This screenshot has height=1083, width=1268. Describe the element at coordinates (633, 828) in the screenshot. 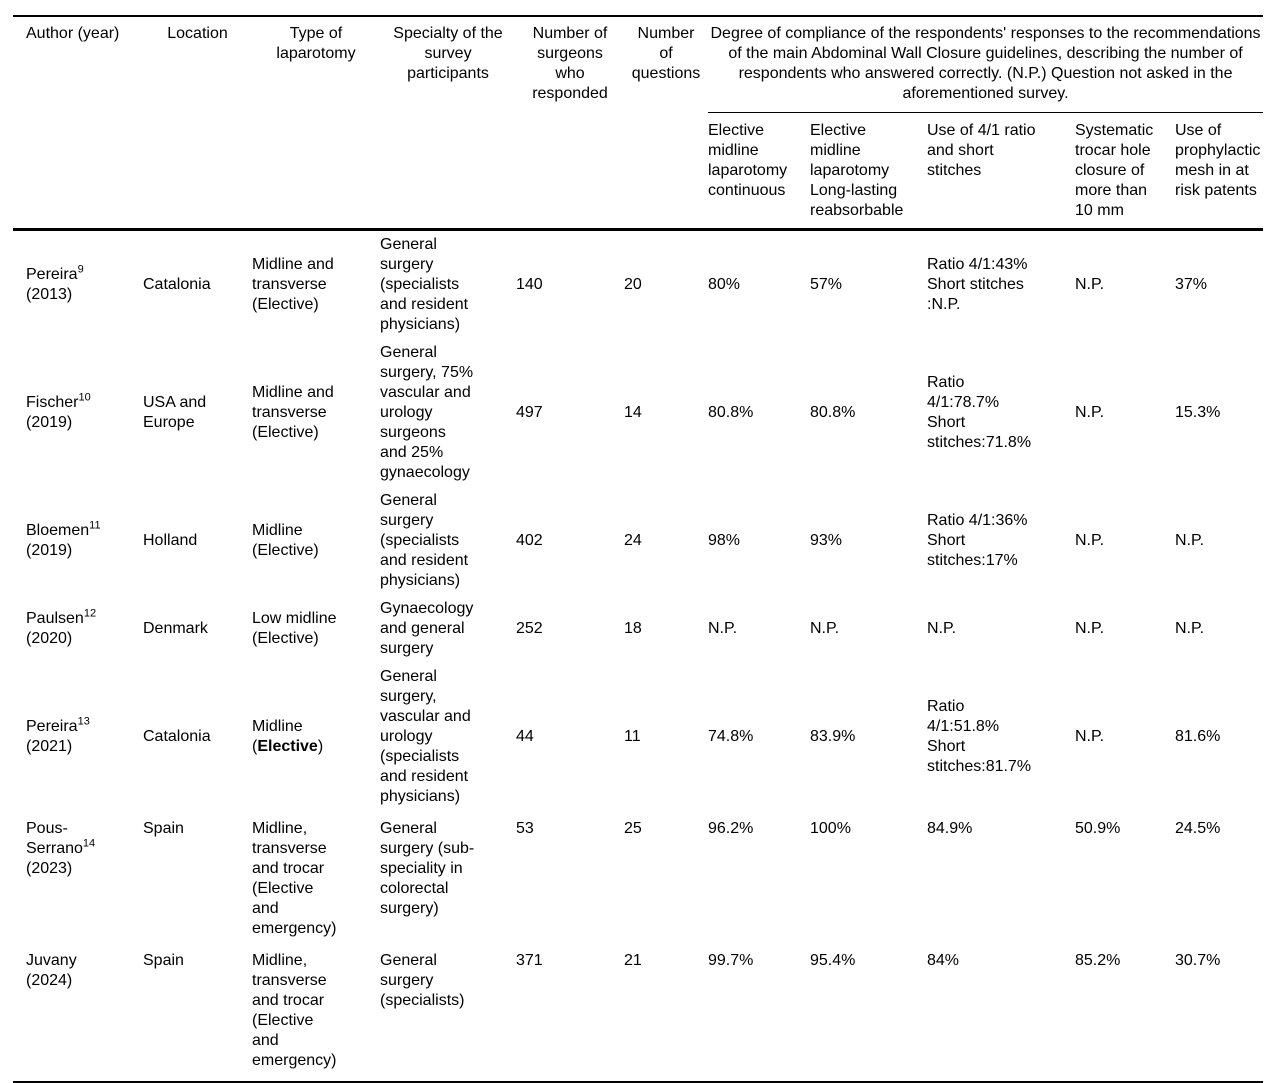

I see `cell-questions: 25` at that location.